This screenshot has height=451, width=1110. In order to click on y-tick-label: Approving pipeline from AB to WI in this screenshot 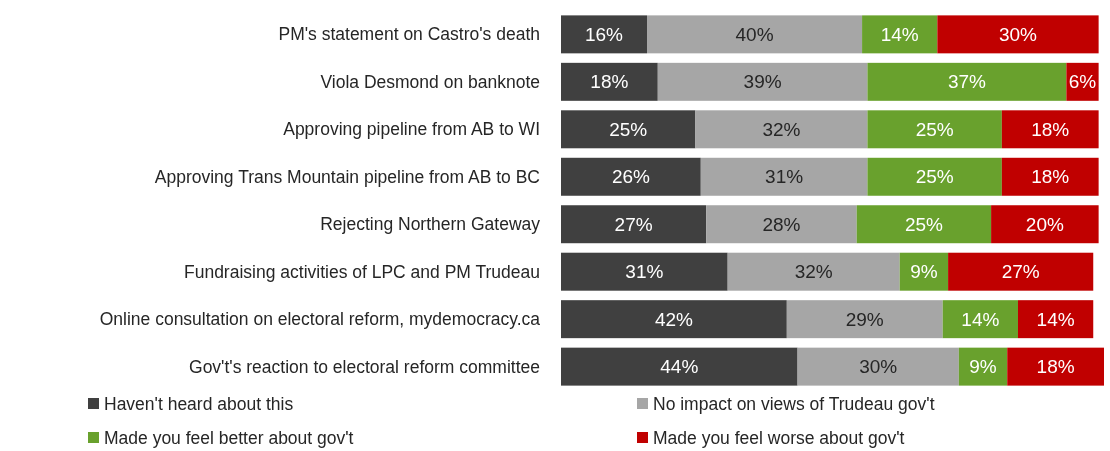, I will do `click(411, 129)`.